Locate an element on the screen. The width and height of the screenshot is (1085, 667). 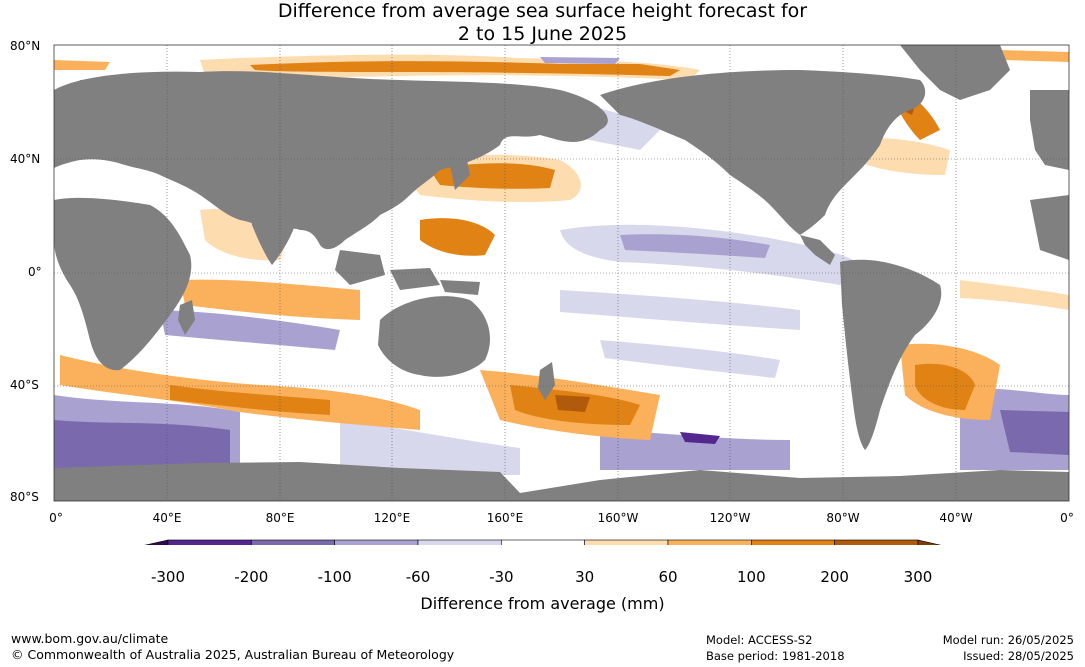
footer-model-run: Model run: 26/05/2025 is located at coordinates (1008, 640).